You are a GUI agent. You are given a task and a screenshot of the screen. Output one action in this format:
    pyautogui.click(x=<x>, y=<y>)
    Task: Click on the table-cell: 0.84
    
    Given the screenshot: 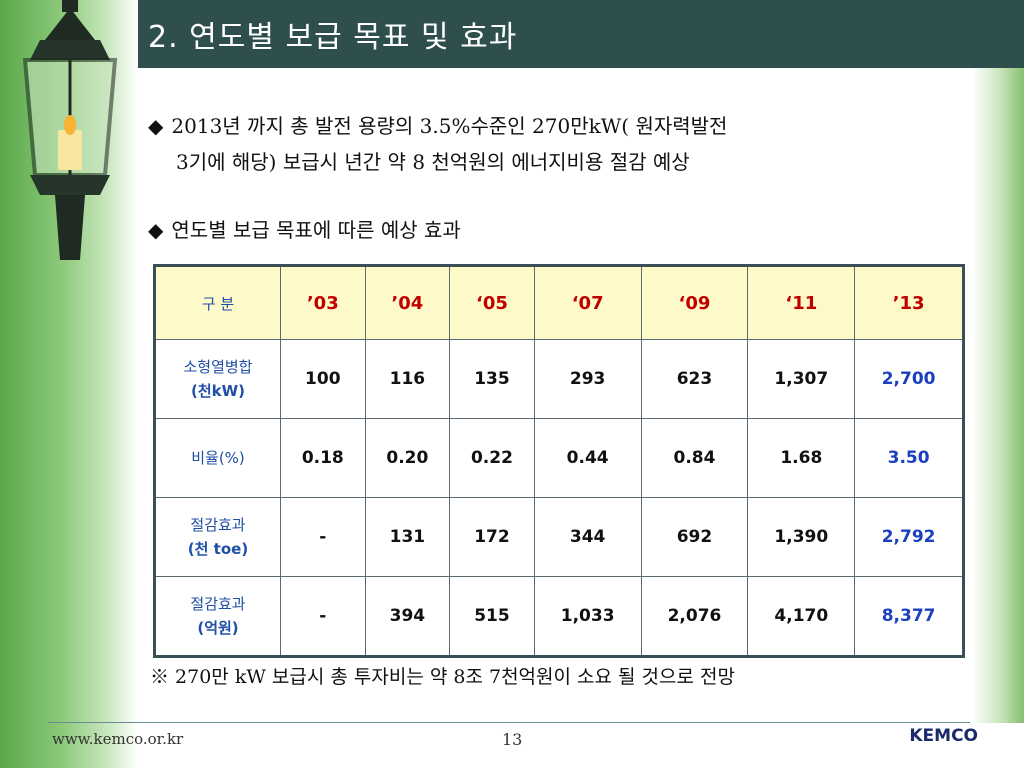 What is the action you would take?
    pyautogui.click(x=694, y=458)
    